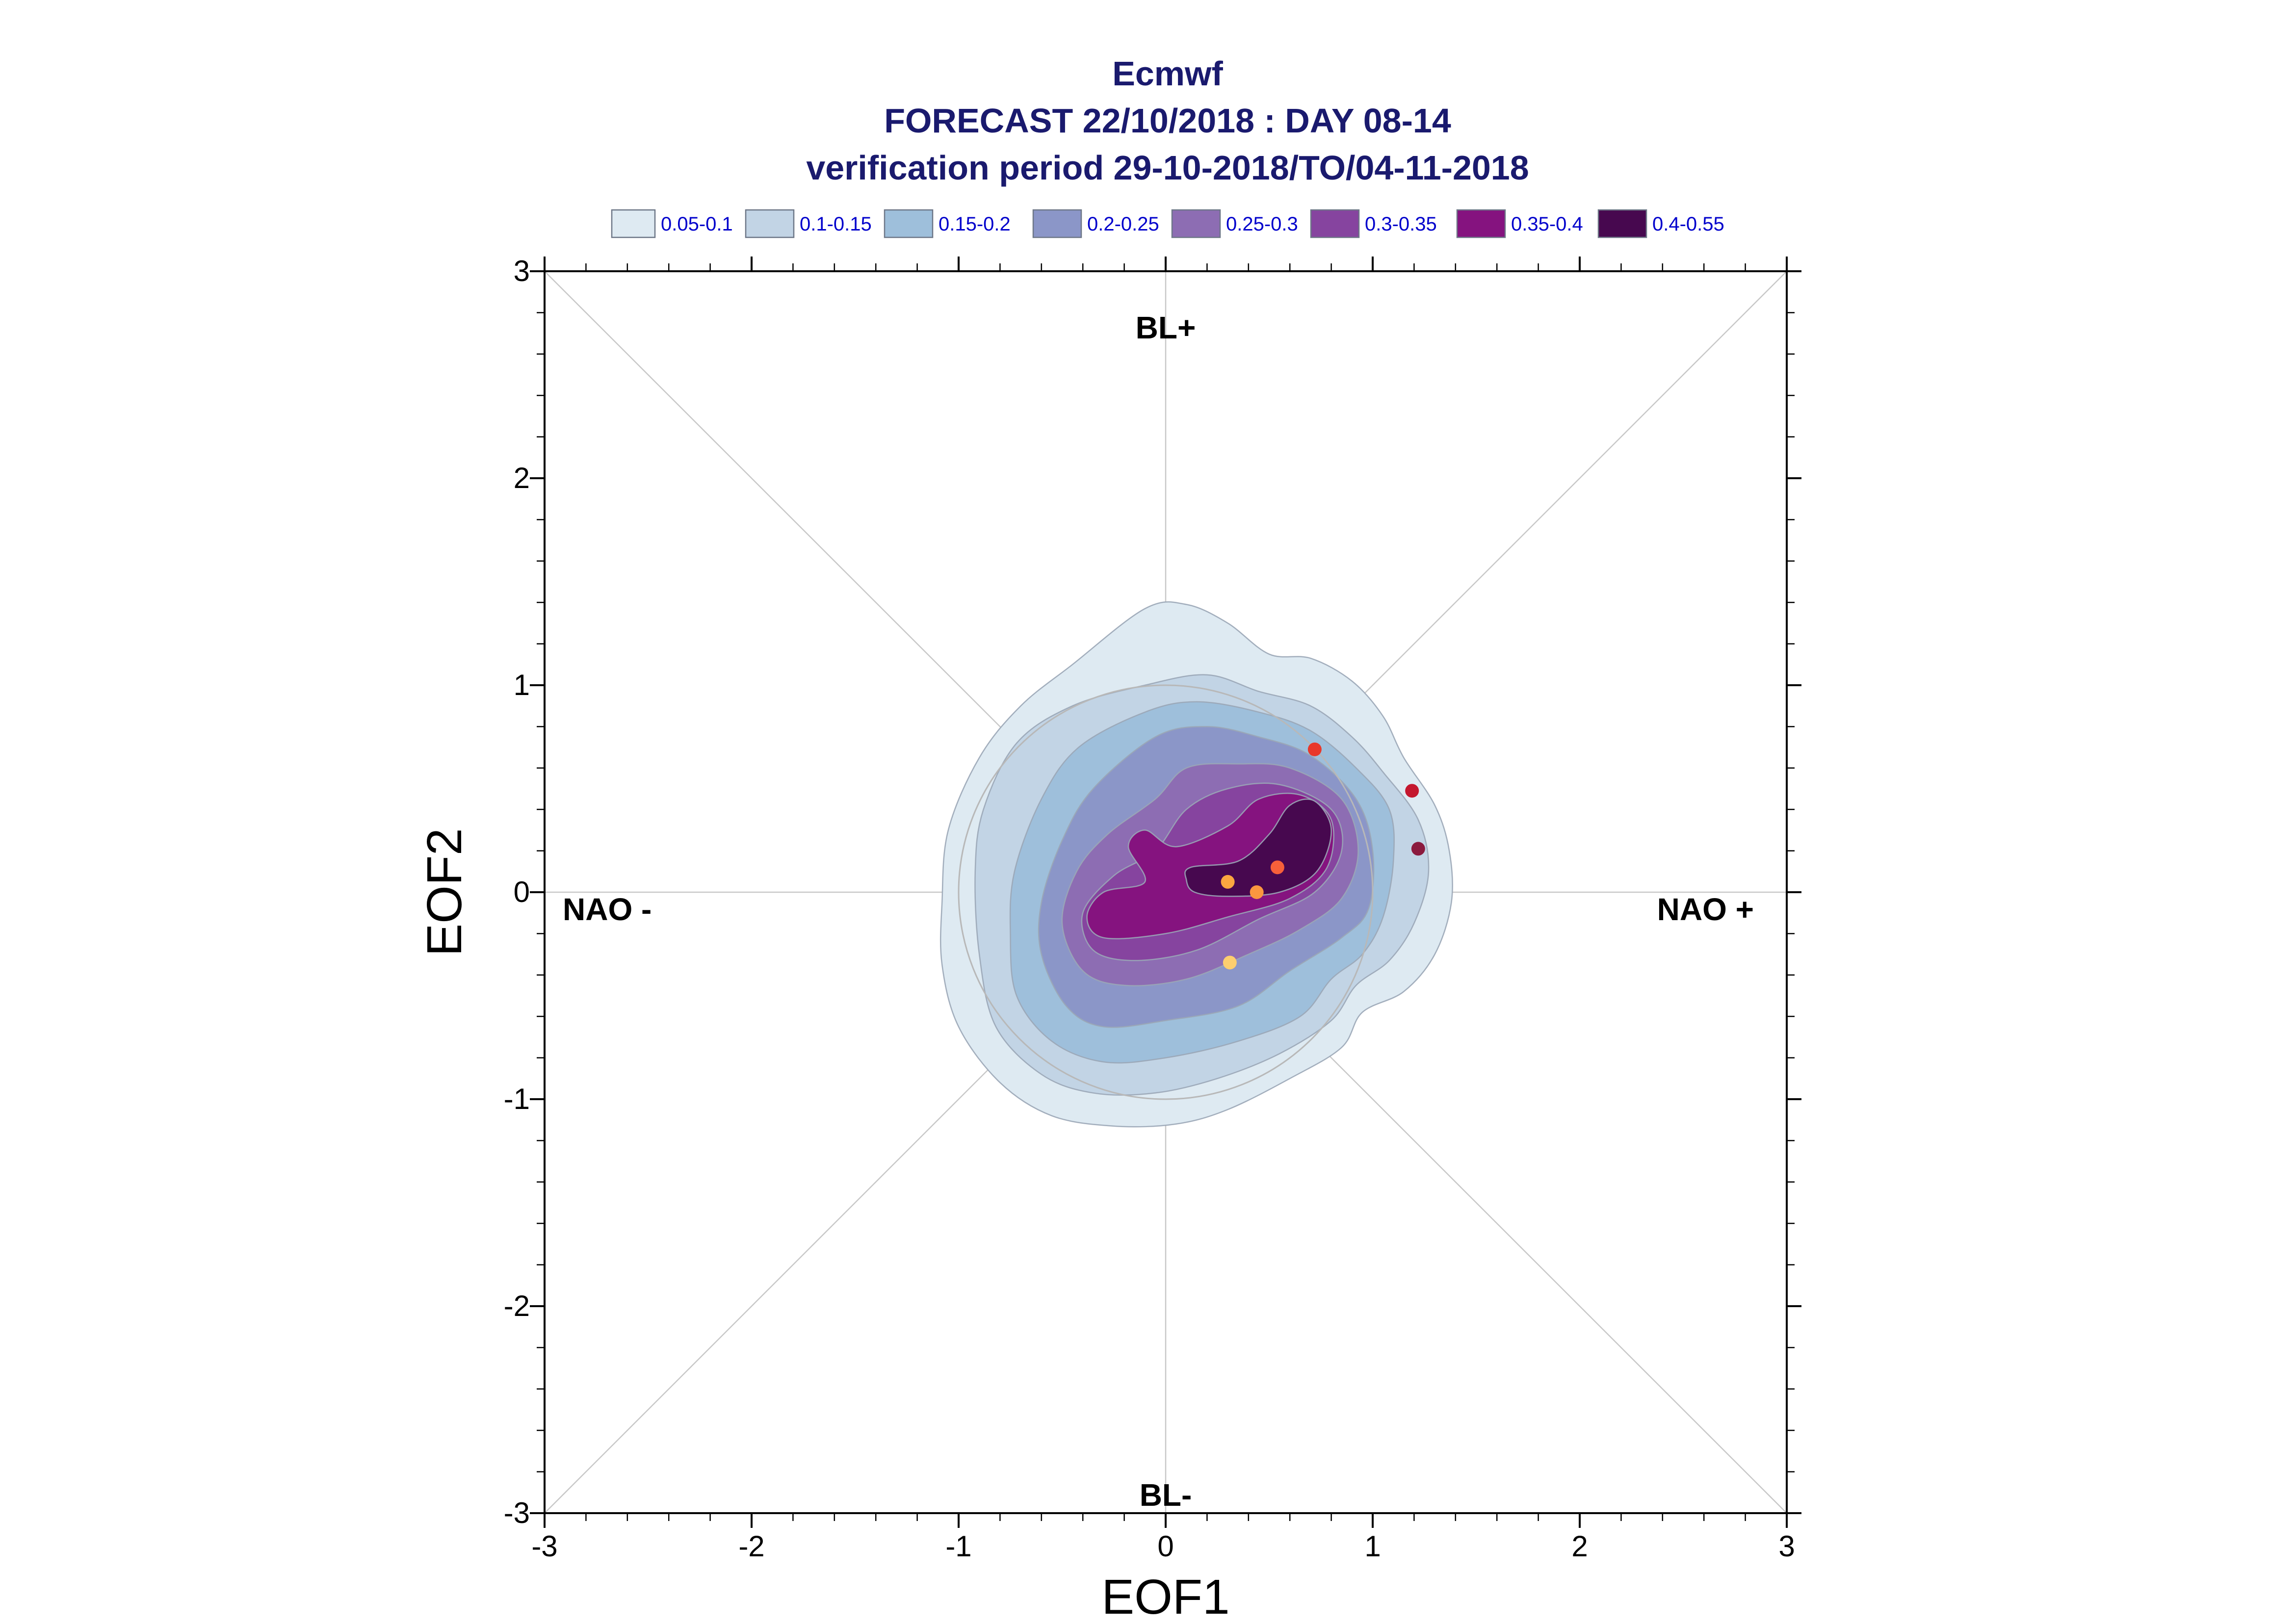 The width and height of the screenshot is (2295, 1624). I want to click on legend-label-7: 0.35-0.4, so click(1547, 224).